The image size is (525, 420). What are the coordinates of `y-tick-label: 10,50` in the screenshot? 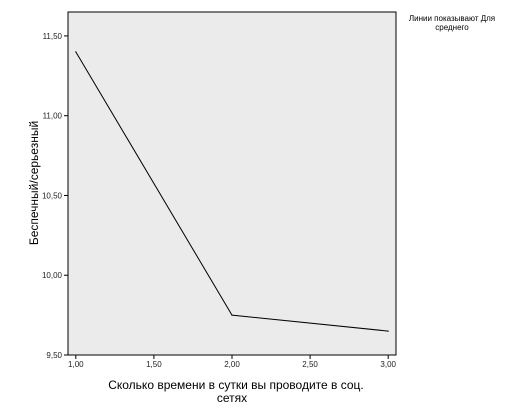 It's located at (52, 195).